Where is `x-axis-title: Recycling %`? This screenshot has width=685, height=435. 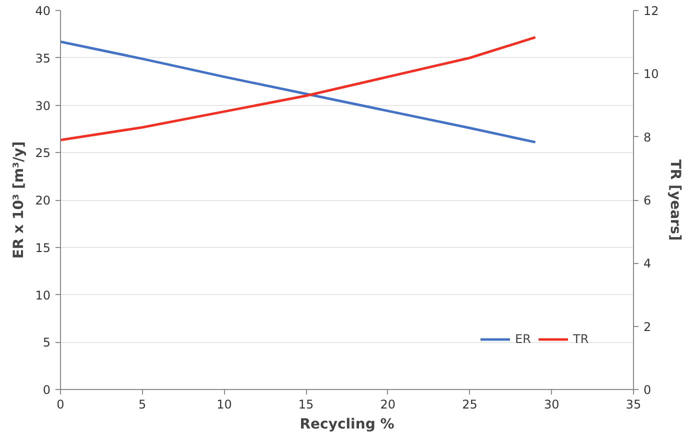 x-axis-title: Recycling % is located at coordinates (347, 424).